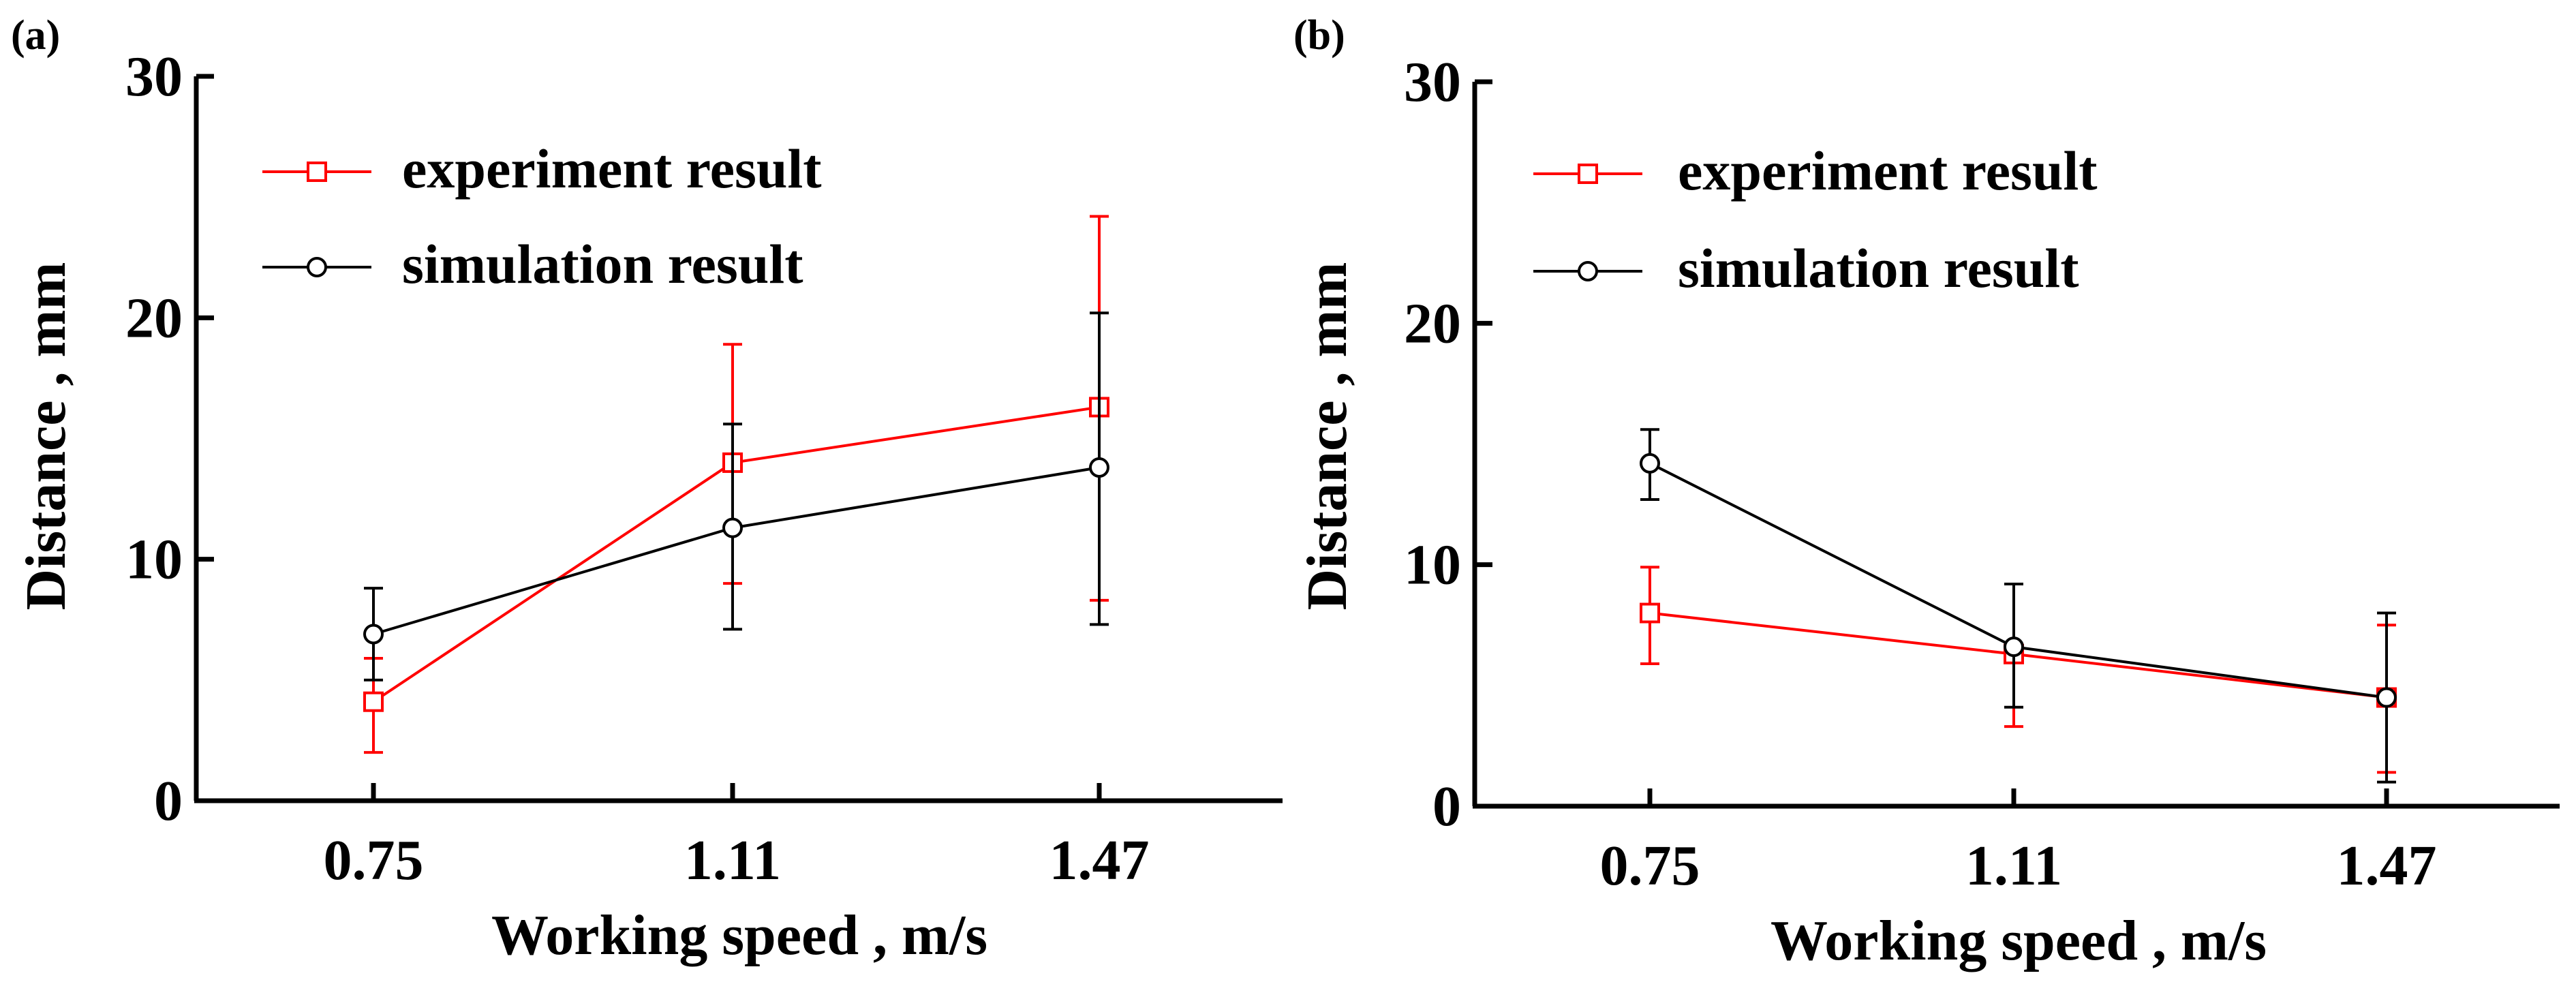  What do you see at coordinates (1319, 35) in the screenshot?
I see `panel-label: (b)` at bounding box center [1319, 35].